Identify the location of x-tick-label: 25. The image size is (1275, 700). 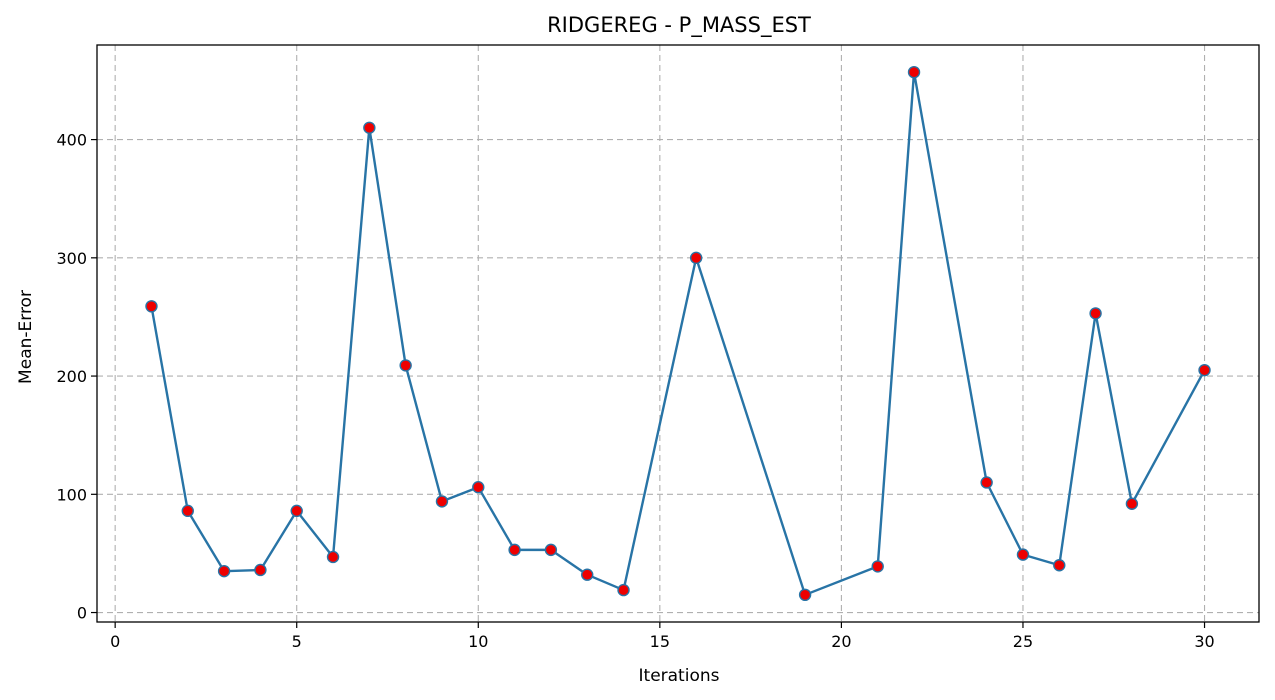
(1023, 641).